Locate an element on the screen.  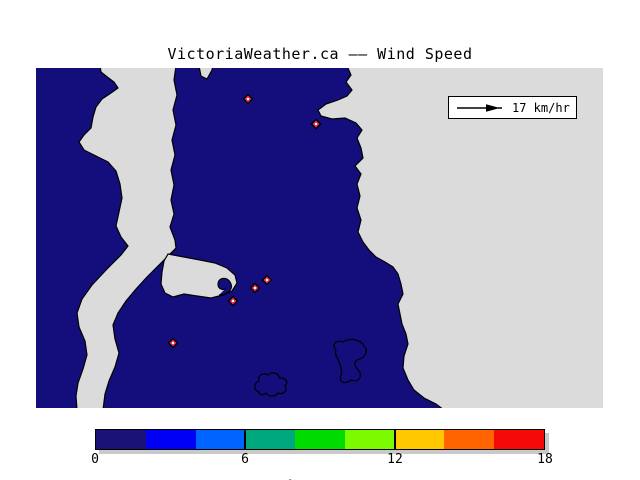
peninsula-notch-water is located at coordinates (206, 74).